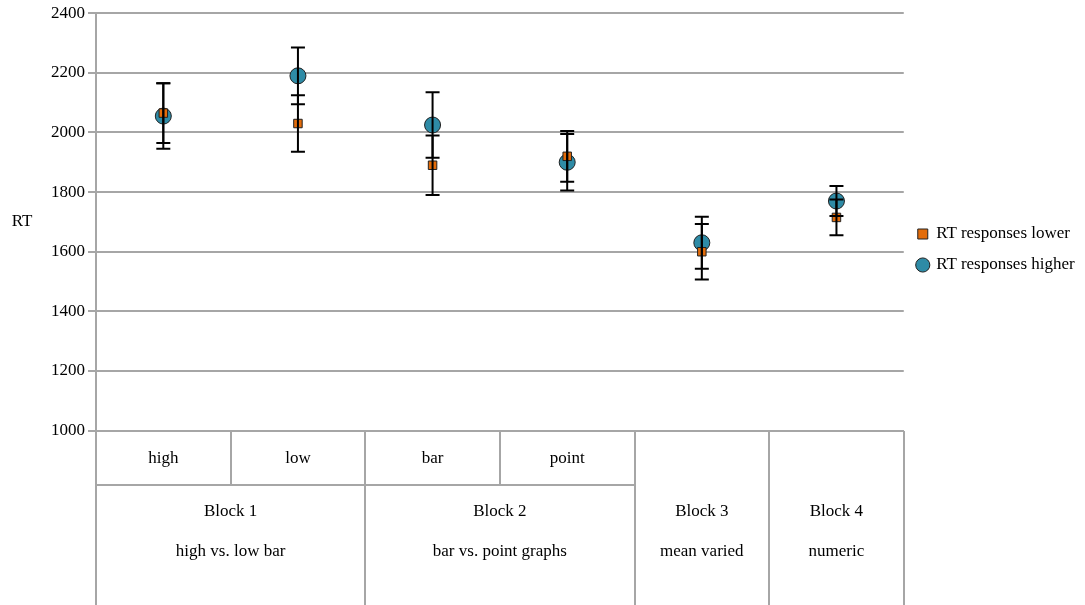  What do you see at coordinates (68, 72) in the screenshot?
I see `y-tick-label: 2200` at bounding box center [68, 72].